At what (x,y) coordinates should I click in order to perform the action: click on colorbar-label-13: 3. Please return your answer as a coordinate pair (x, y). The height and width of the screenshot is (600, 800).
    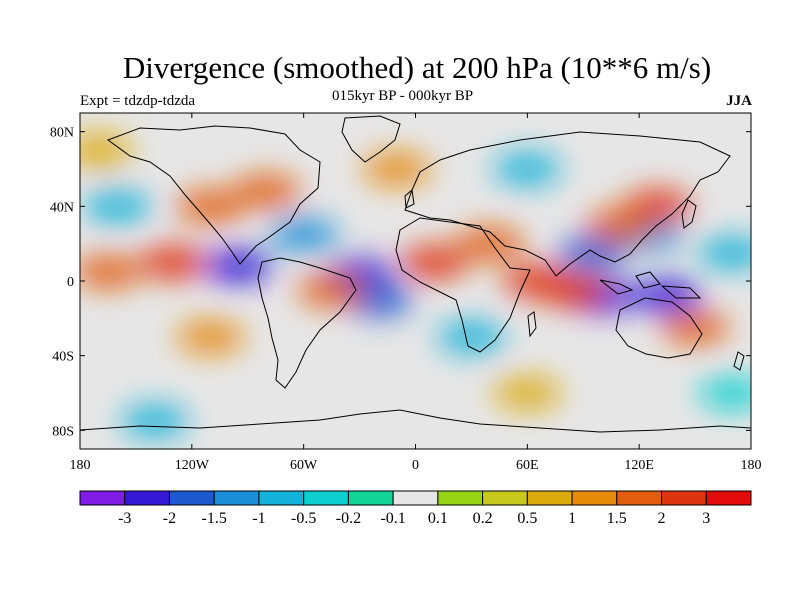
    Looking at the image, I should click on (706, 518).